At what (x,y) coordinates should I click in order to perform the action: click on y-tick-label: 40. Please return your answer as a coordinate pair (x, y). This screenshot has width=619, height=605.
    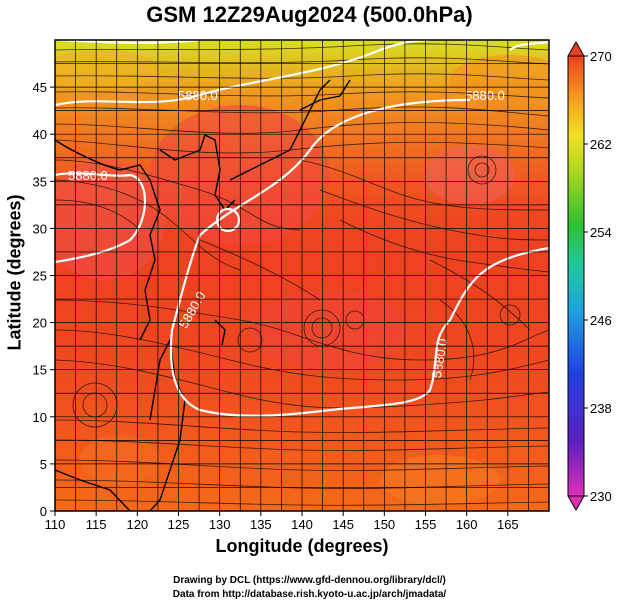
    Looking at the image, I should click on (40, 134).